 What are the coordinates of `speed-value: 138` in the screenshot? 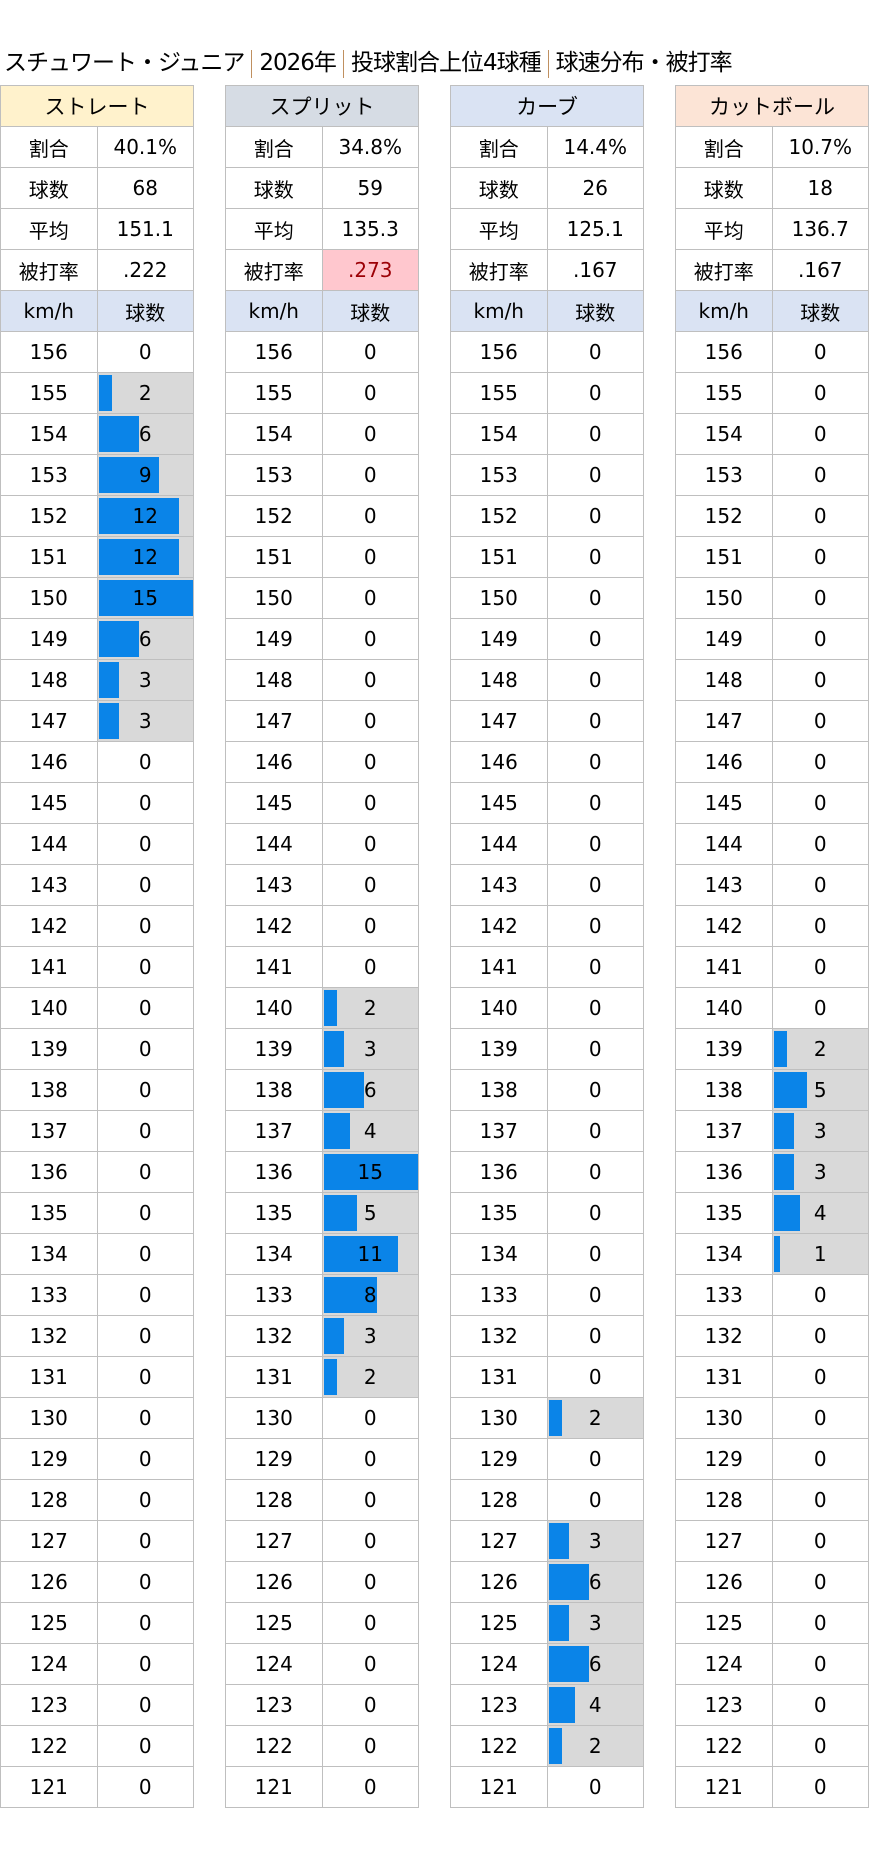 It's located at (499, 1090).